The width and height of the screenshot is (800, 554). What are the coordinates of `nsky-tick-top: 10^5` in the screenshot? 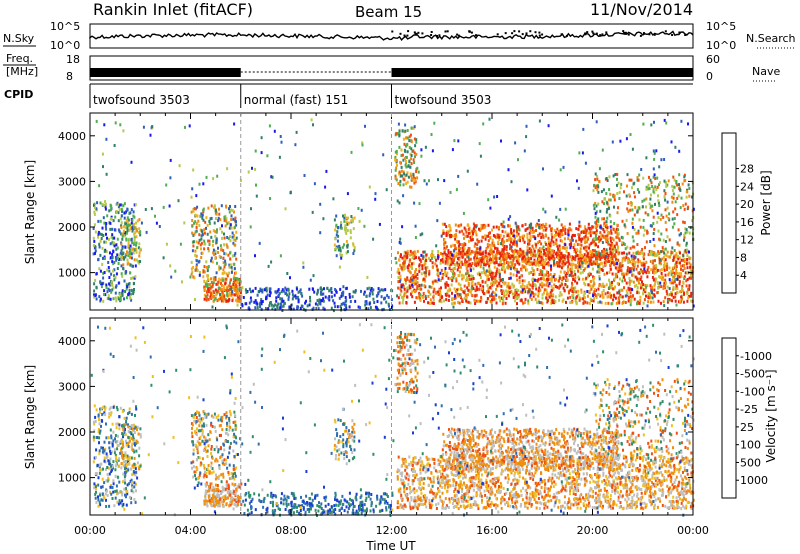 It's located at (65, 26).